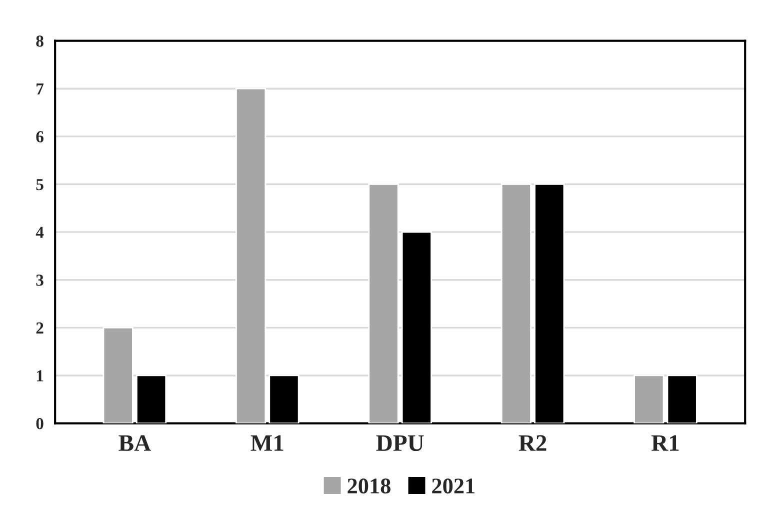 This screenshot has width=765, height=510. What do you see at coordinates (453, 486) in the screenshot?
I see `legend-label: 2021` at bounding box center [453, 486].